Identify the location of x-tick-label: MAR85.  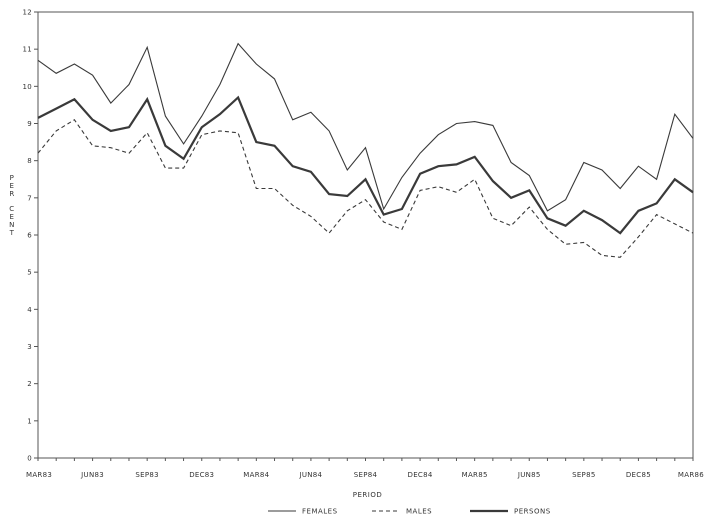
(475, 475).